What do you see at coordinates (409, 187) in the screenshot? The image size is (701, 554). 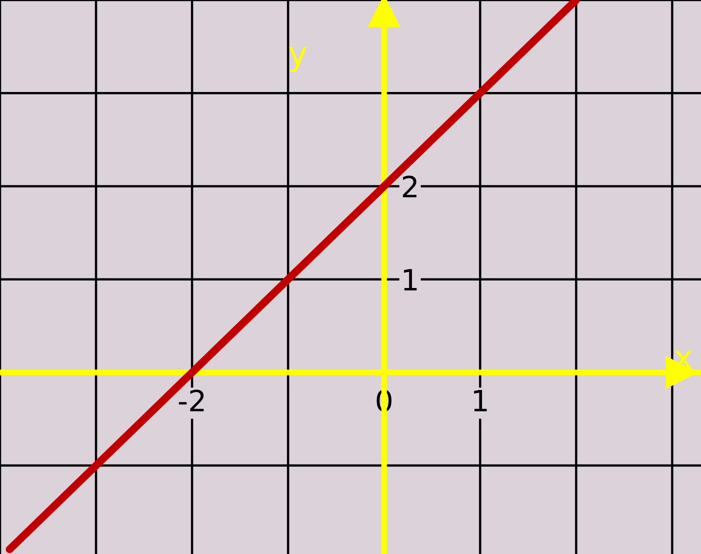 I see `y-tick-label: 2` at bounding box center [409, 187].